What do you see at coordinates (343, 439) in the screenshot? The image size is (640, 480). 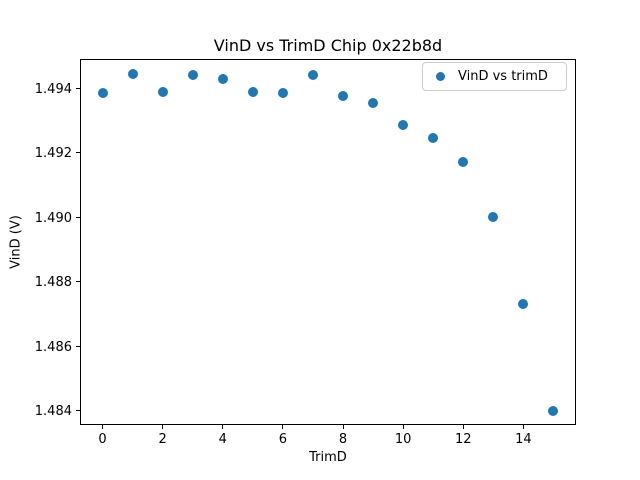 I see `x-tick-label: 8` at bounding box center [343, 439].